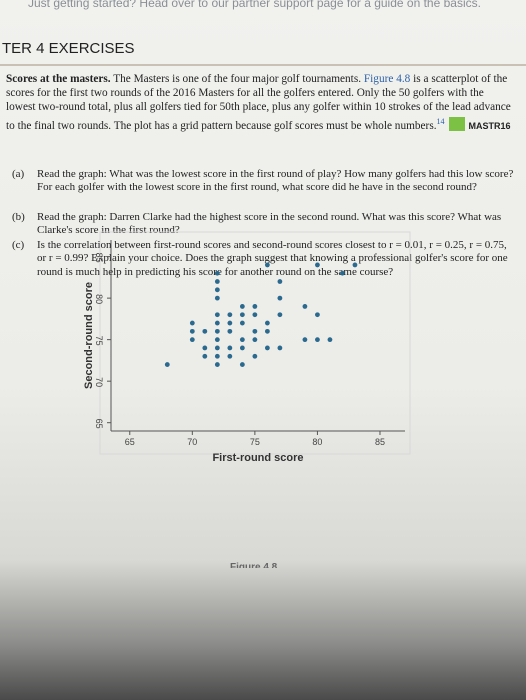 The width and height of the screenshot is (526, 700). Describe the element at coordinates (456, 124) in the screenshot. I see `data-icon` at that location.